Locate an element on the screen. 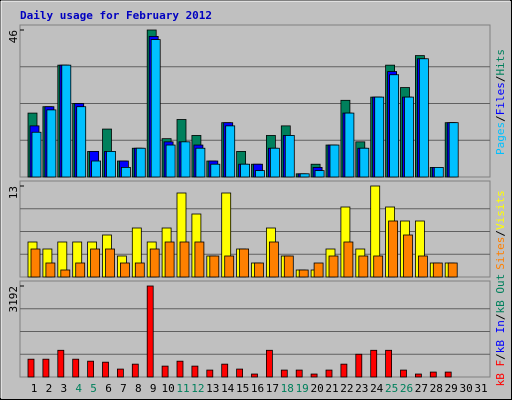 This screenshot has height=400, width=512. x-tick-label: 15 is located at coordinates (242, 388).